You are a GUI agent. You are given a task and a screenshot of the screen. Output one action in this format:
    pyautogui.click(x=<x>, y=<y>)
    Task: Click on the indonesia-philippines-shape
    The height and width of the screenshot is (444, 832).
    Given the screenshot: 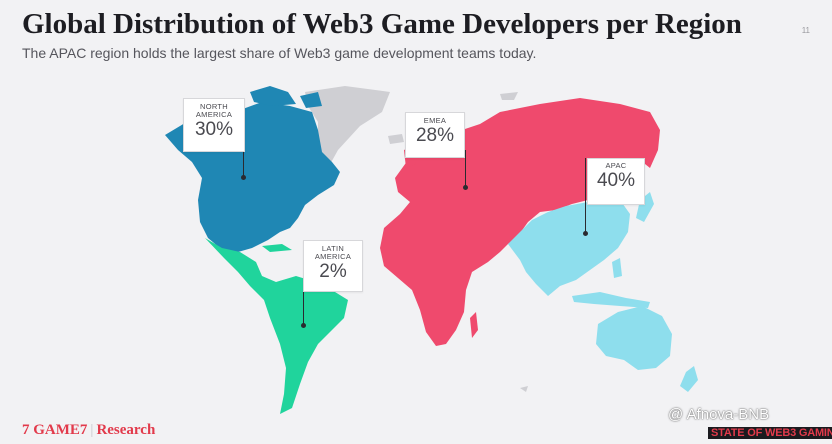 What is the action you would take?
    pyautogui.click(x=611, y=283)
    